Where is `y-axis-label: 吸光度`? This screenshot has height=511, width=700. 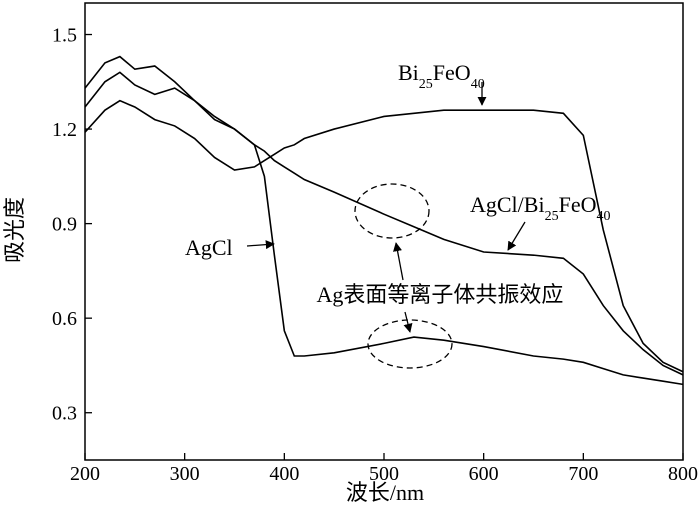
y-axis-label: 吸光度 is located at coordinates (14, 230).